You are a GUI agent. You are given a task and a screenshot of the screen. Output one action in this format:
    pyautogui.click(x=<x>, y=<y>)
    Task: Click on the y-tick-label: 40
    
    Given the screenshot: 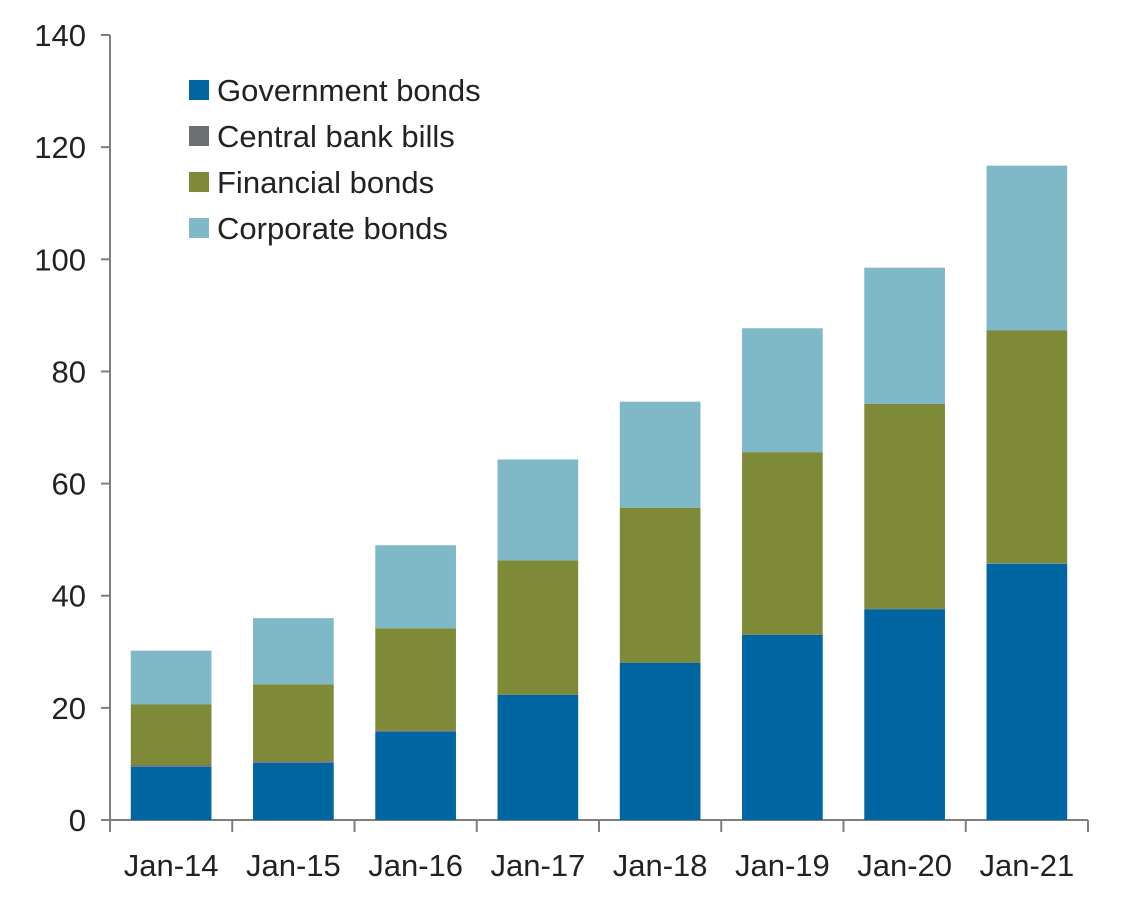 What is the action you would take?
    pyautogui.click(x=69, y=596)
    